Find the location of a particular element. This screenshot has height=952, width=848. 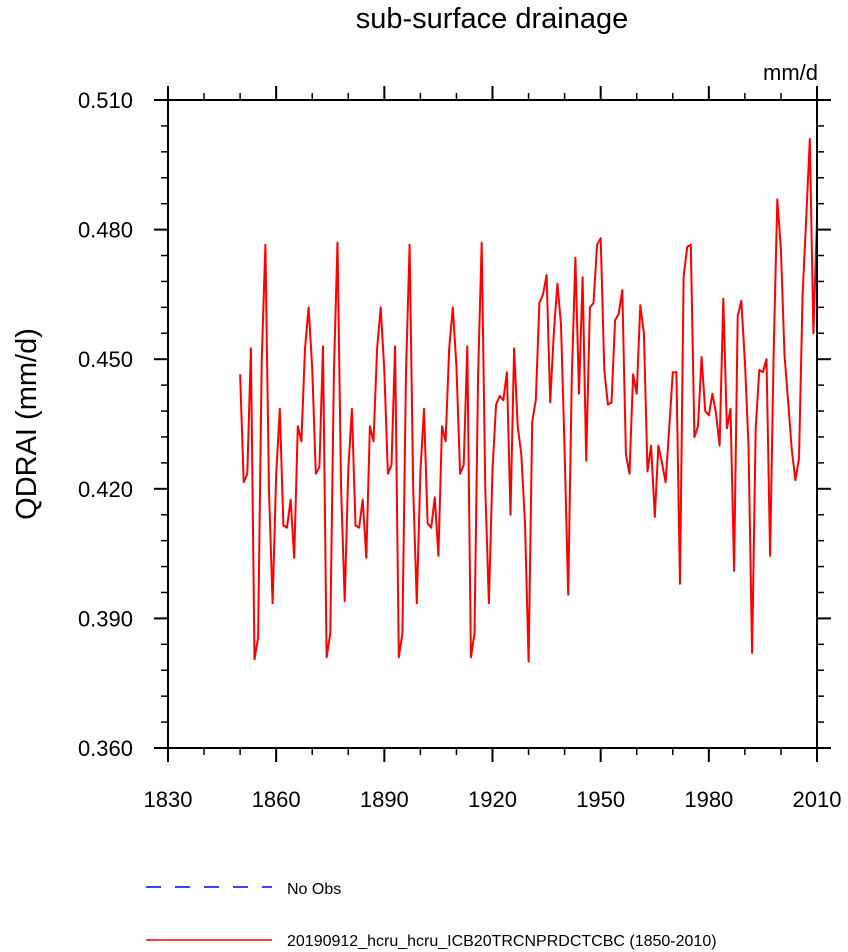

y-tick-label: 0.390 is located at coordinates (105, 618).